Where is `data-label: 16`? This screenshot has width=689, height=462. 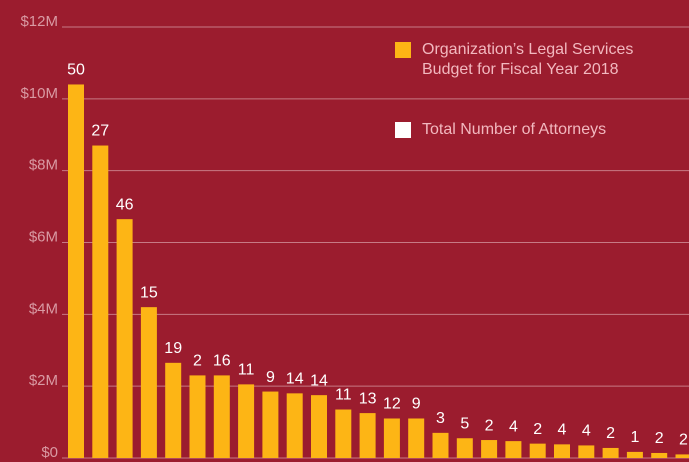
data-label: 16 is located at coordinates (222, 361).